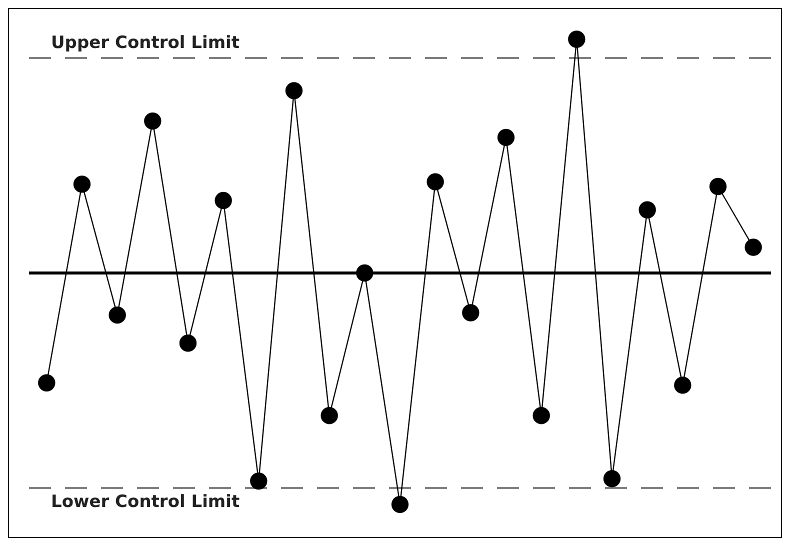 Image resolution: width=791 pixels, height=548 pixels. Describe the element at coordinates (145, 502) in the screenshot. I see `ref-line-label: Lower Control Limit` at that location.